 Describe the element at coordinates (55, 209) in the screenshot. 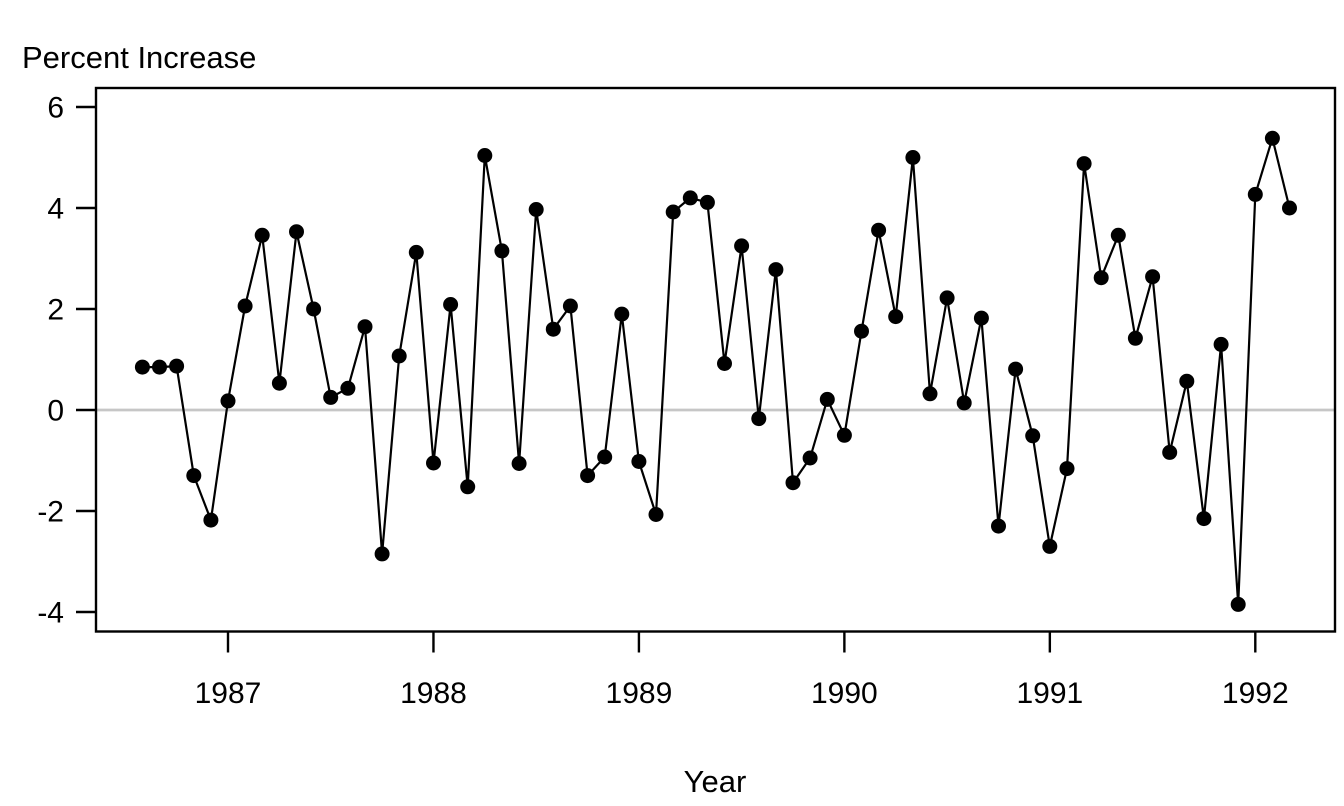

I see `y-tick-label: 4` at that location.